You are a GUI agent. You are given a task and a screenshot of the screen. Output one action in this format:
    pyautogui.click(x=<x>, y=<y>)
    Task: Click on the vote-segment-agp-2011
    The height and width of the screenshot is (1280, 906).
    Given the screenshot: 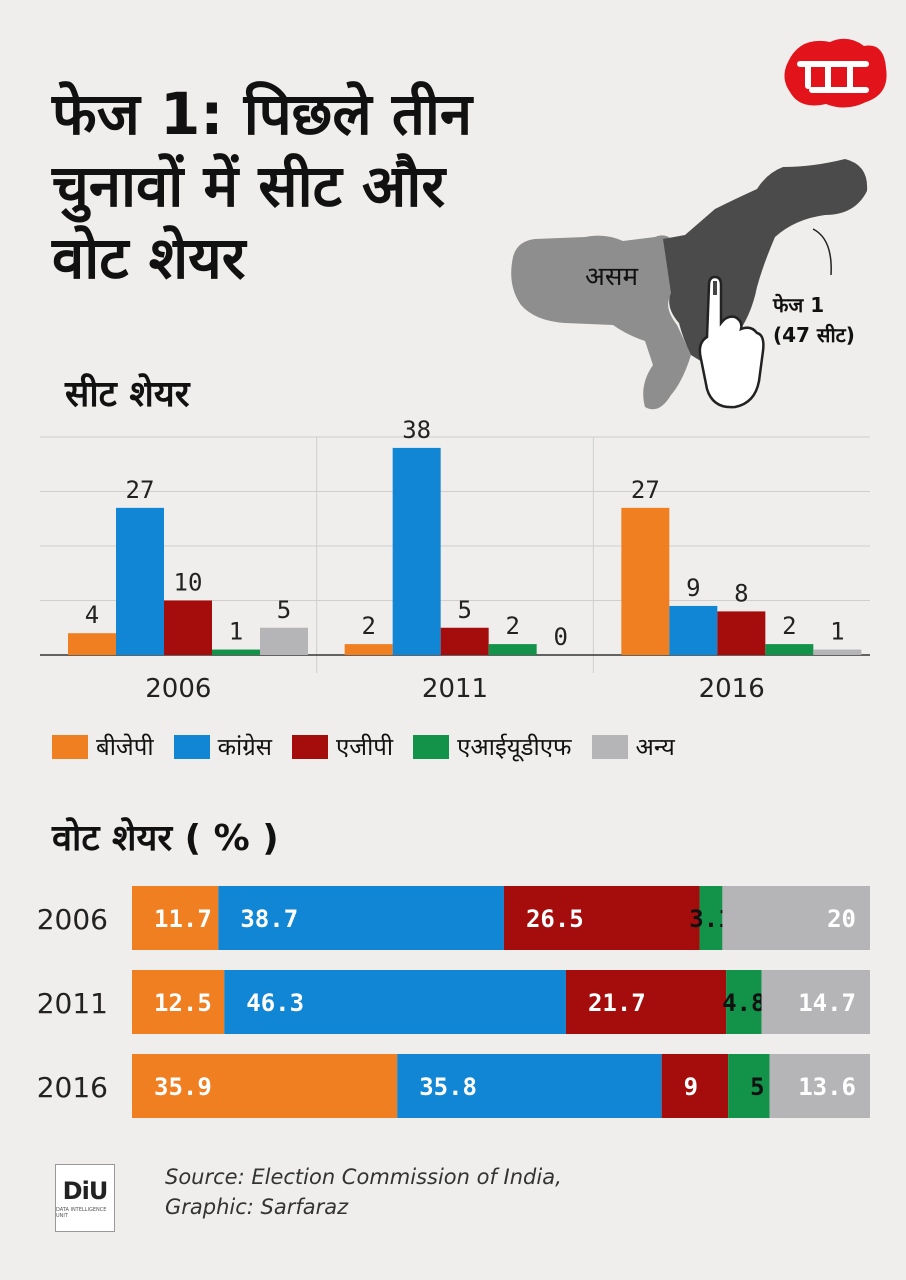 What is the action you would take?
    pyautogui.click(x=646, y=1002)
    